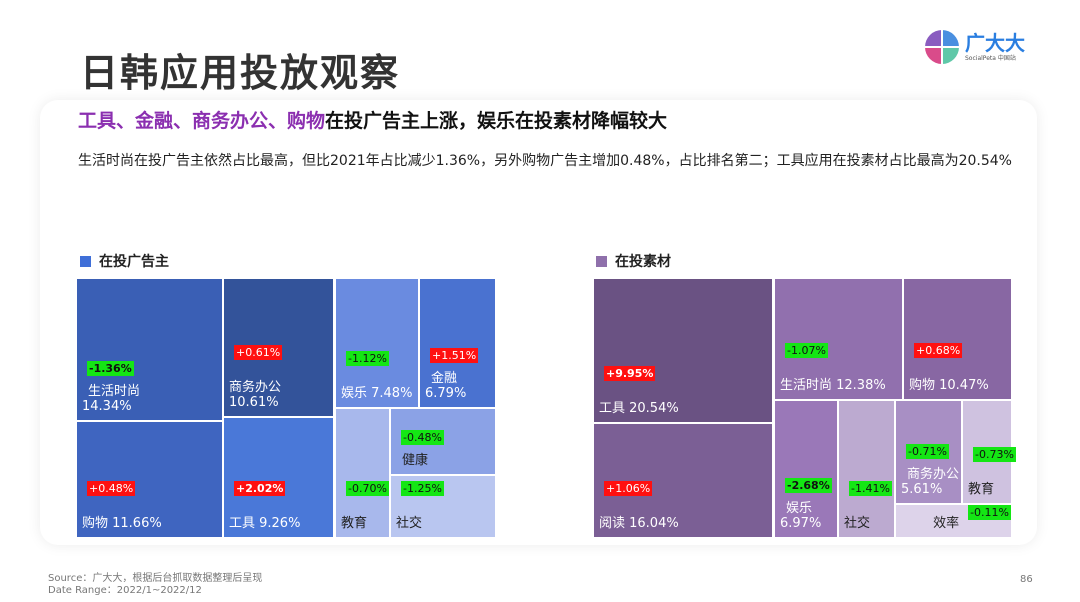  Describe the element at coordinates (149, 479) in the screenshot. I see `treemap-cell-购物: +0.48% 购物 11.66%` at that location.